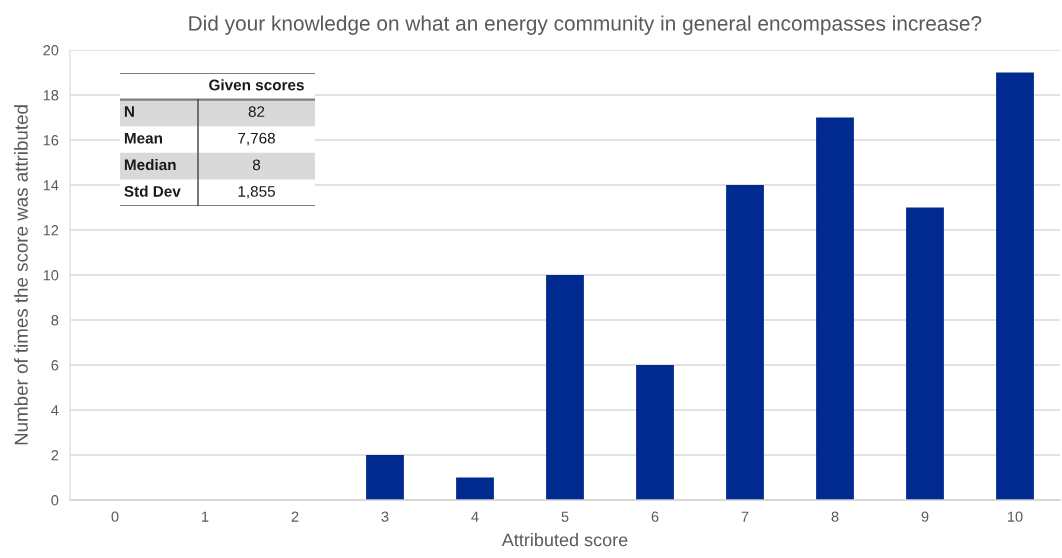  What do you see at coordinates (565, 516) in the screenshot?
I see `x-tick-label: 5` at bounding box center [565, 516].